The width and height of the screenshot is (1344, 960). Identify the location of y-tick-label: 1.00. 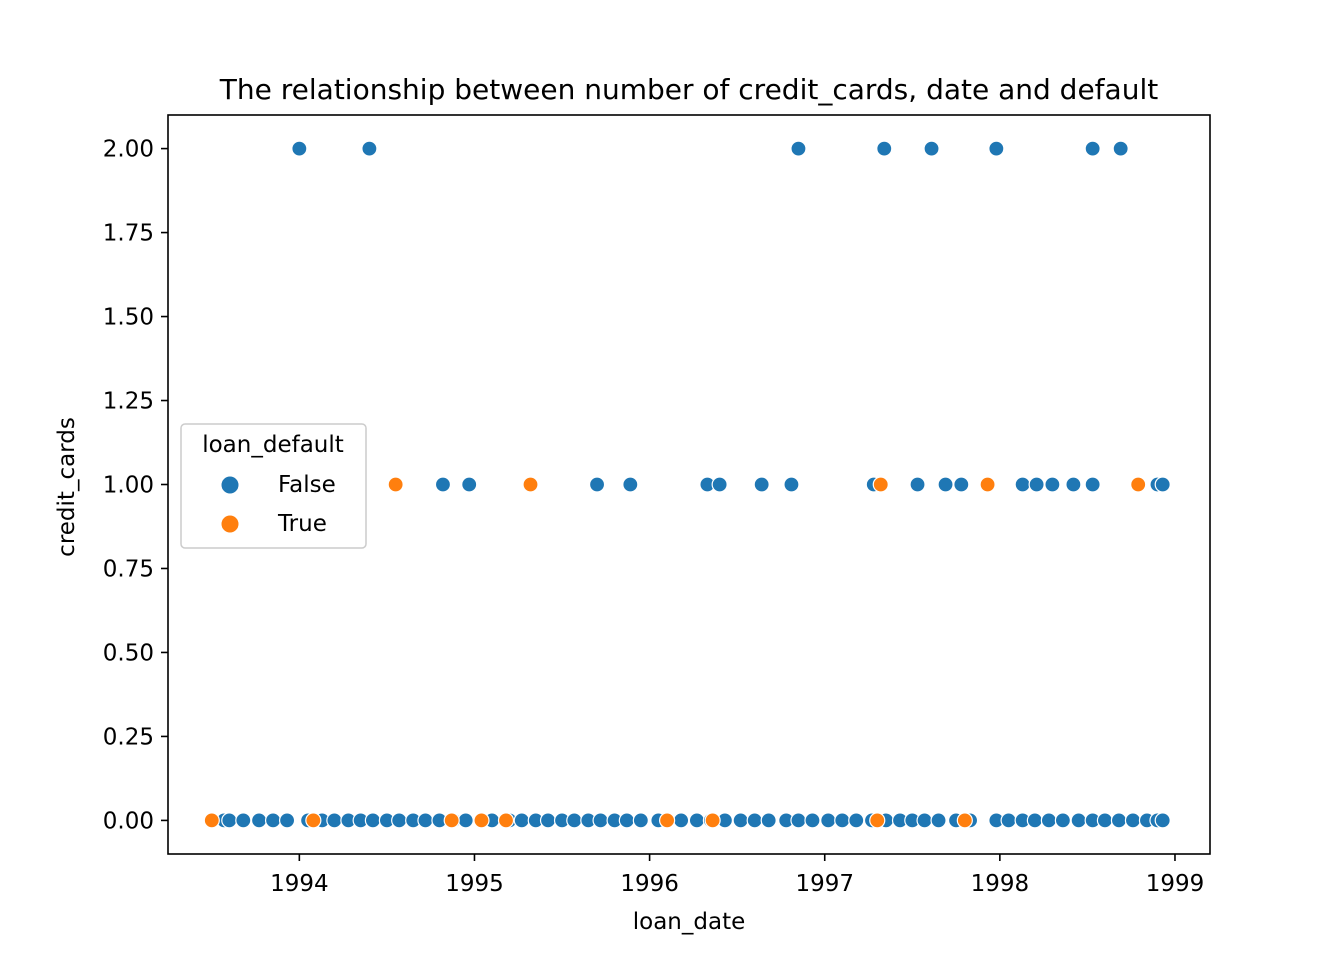
(128, 486).